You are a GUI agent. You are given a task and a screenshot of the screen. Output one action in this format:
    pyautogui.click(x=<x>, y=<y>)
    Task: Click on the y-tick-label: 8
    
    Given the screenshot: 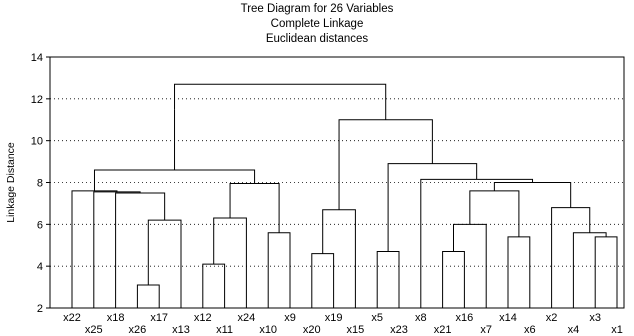 What is the action you would take?
    pyautogui.click(x=40, y=184)
    